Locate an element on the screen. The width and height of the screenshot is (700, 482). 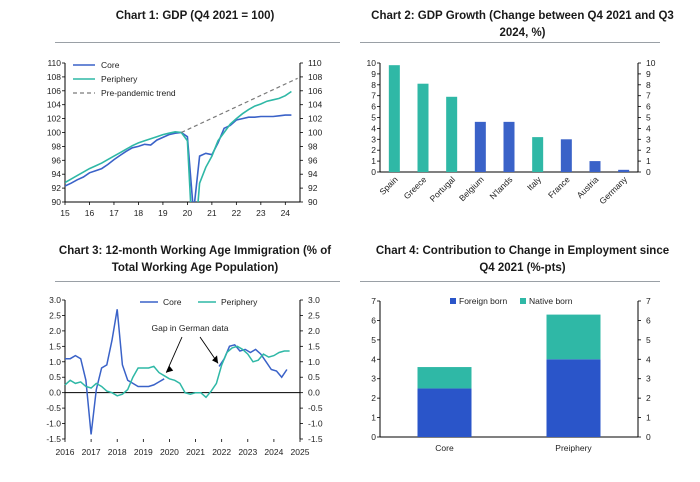
chart-1-x-tick: 16 is located at coordinates (90, 213).